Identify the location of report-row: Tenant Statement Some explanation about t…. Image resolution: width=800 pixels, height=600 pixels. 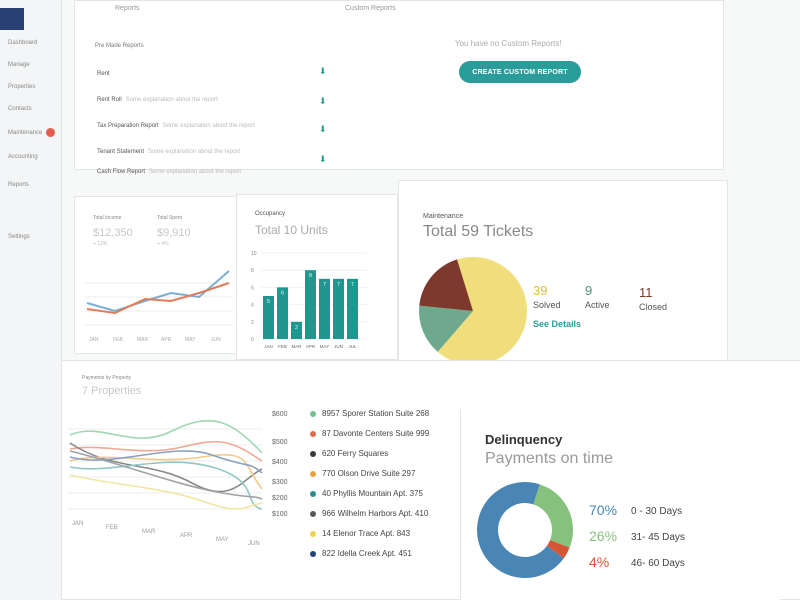
(169, 152).